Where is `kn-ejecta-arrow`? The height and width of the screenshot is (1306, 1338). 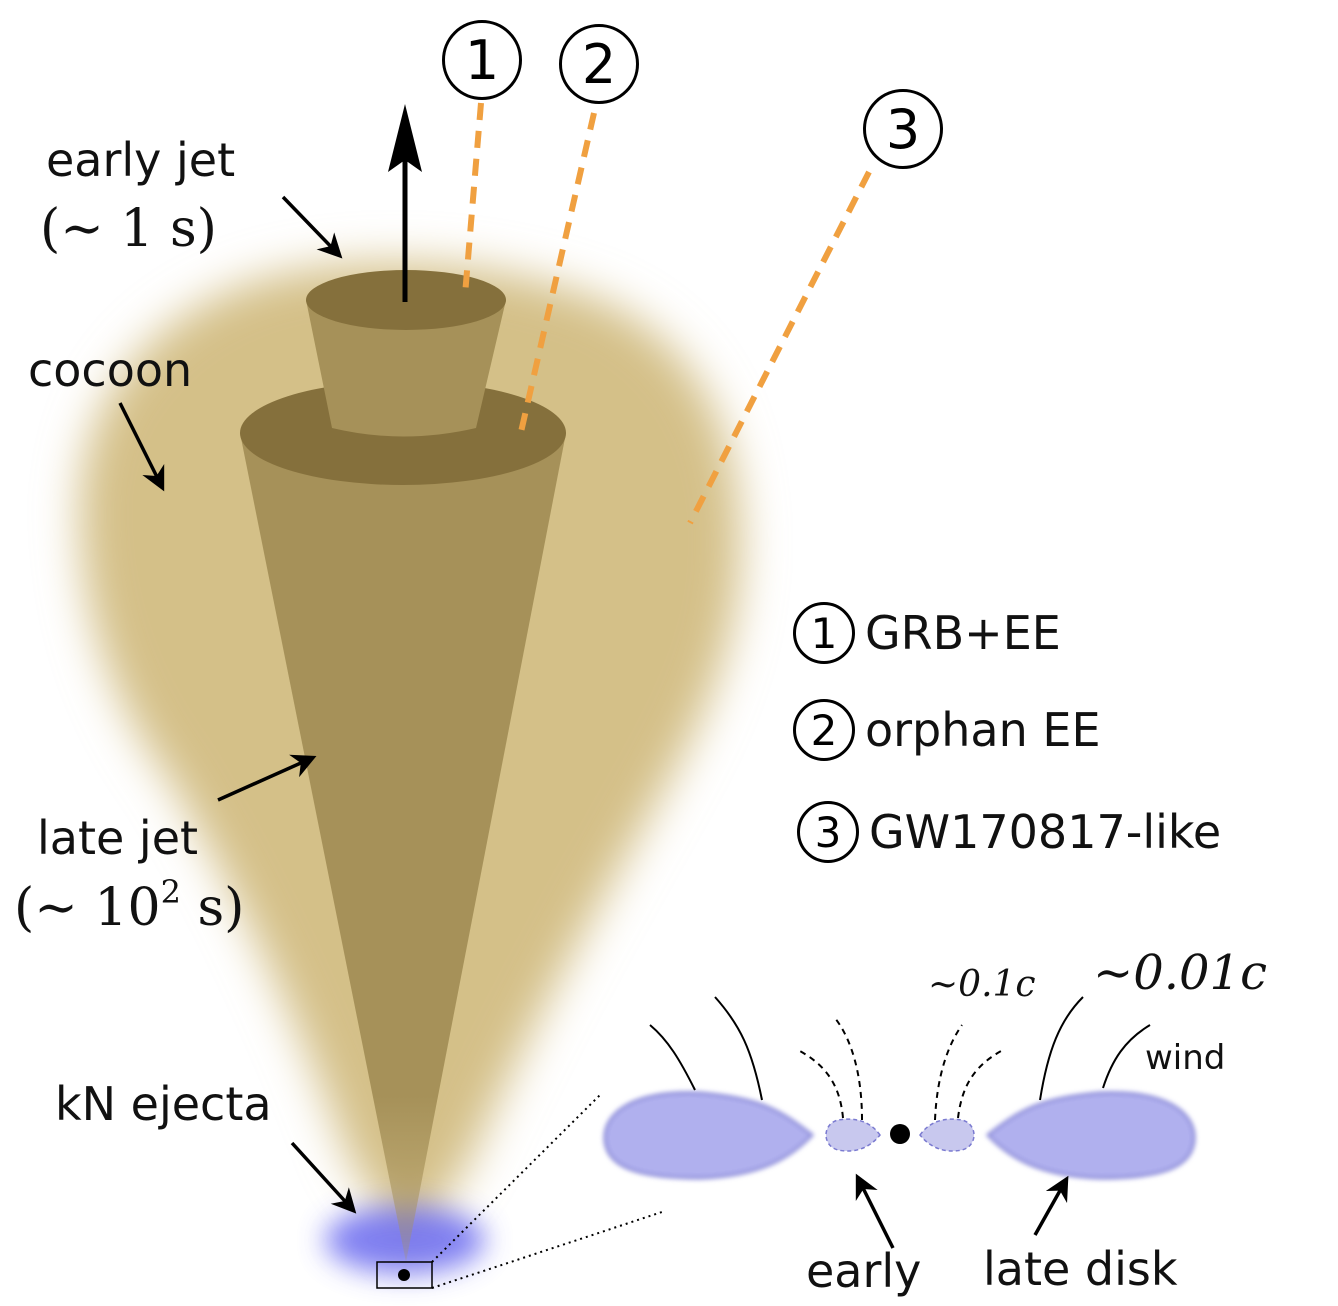 kn-ejecta-arrow is located at coordinates (323, 1177).